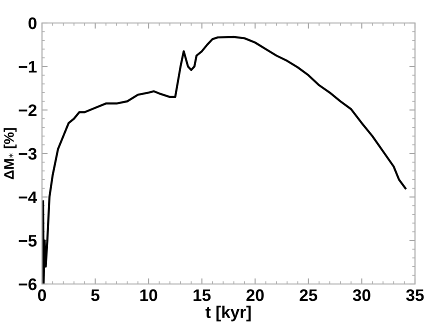 This screenshot has width=436, height=322. I want to click on y-tick-label: 0, so click(32, 23).